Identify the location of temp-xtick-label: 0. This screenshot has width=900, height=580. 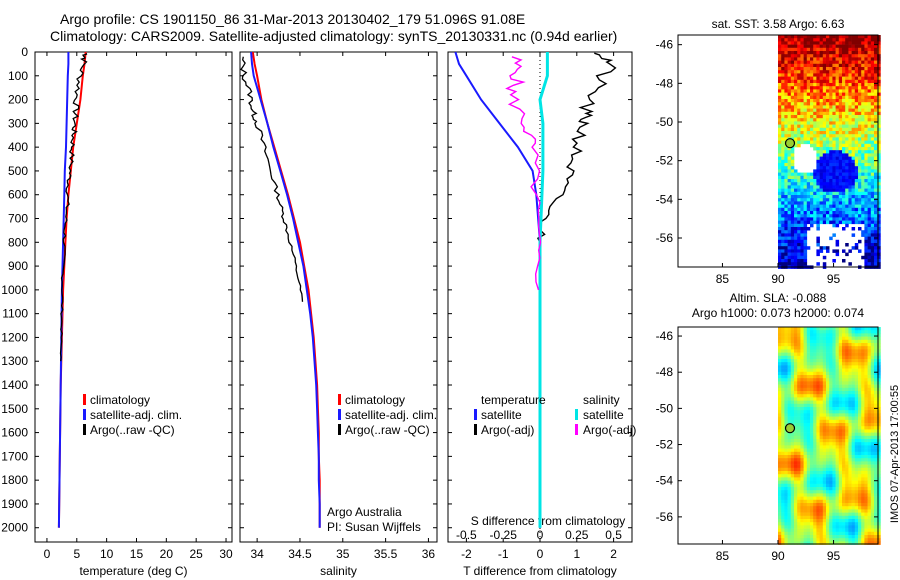
(47, 554).